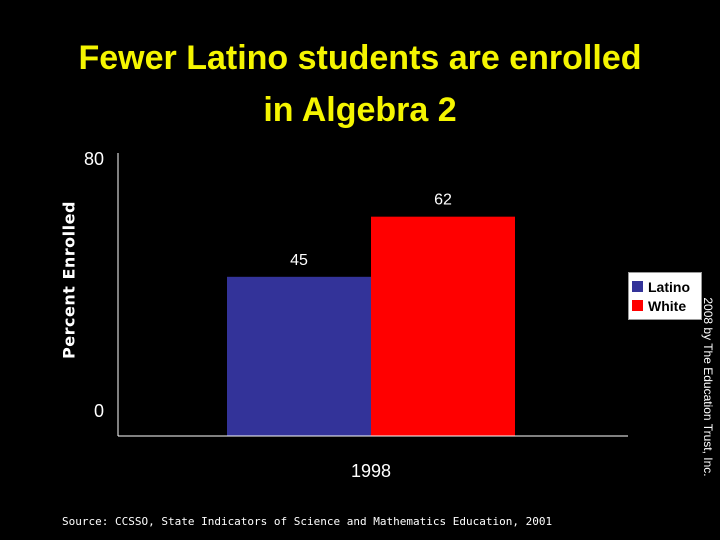 Image resolution: width=720 pixels, height=540 pixels. What do you see at coordinates (667, 305) in the screenshot?
I see `legend-label-white: White` at bounding box center [667, 305].